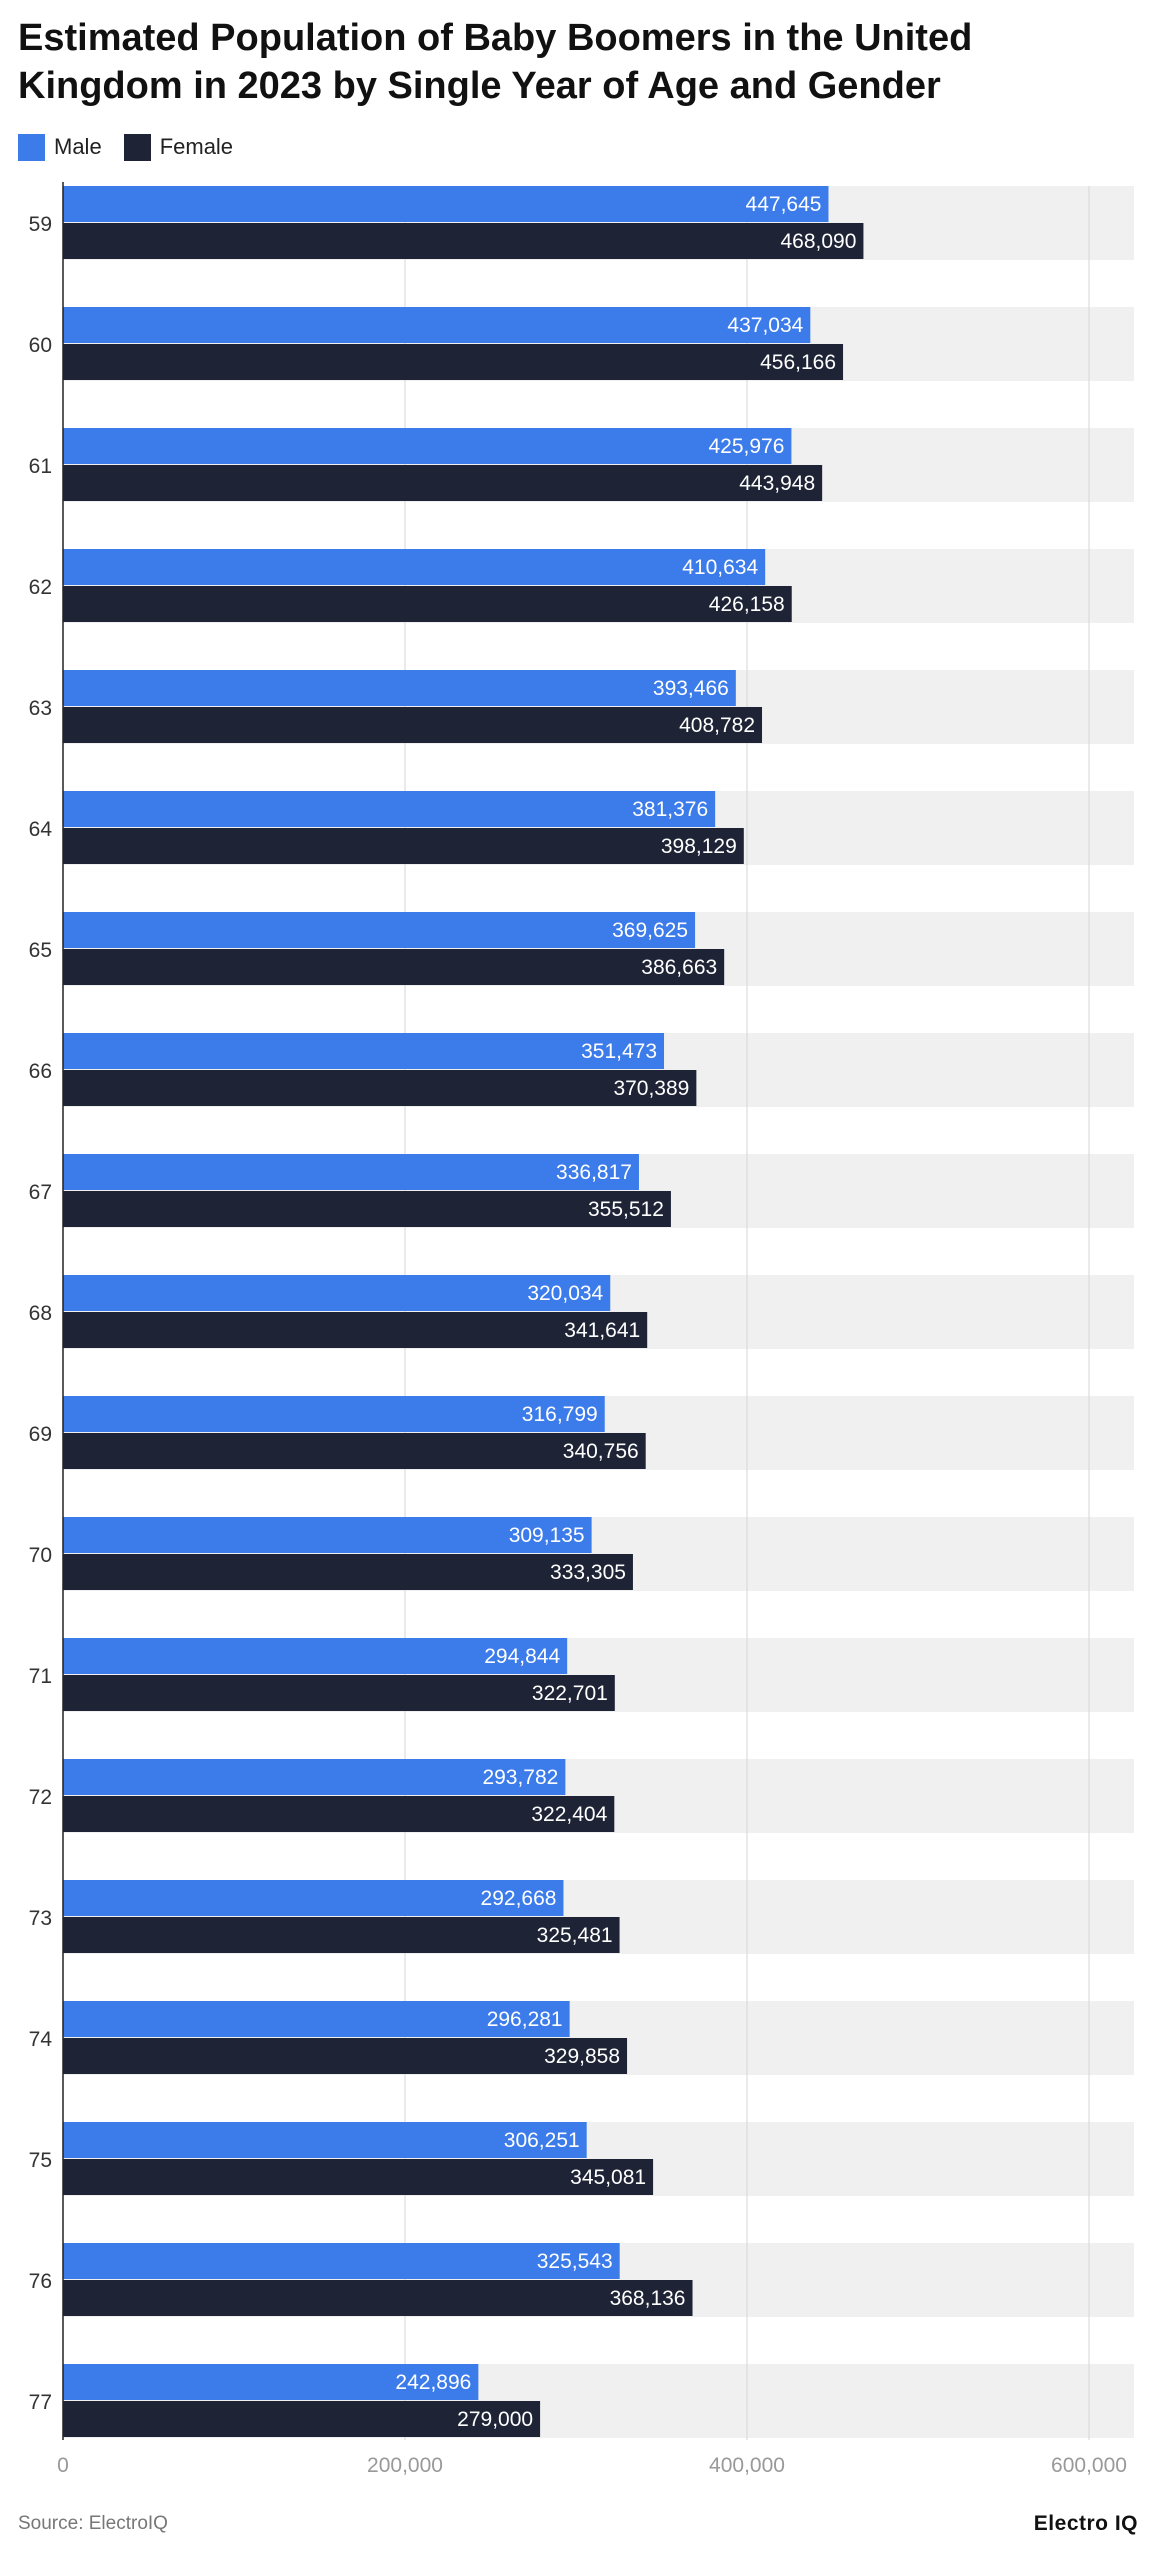 The height and width of the screenshot is (2560, 1158). I want to click on data-label: 426,158, so click(747, 604).